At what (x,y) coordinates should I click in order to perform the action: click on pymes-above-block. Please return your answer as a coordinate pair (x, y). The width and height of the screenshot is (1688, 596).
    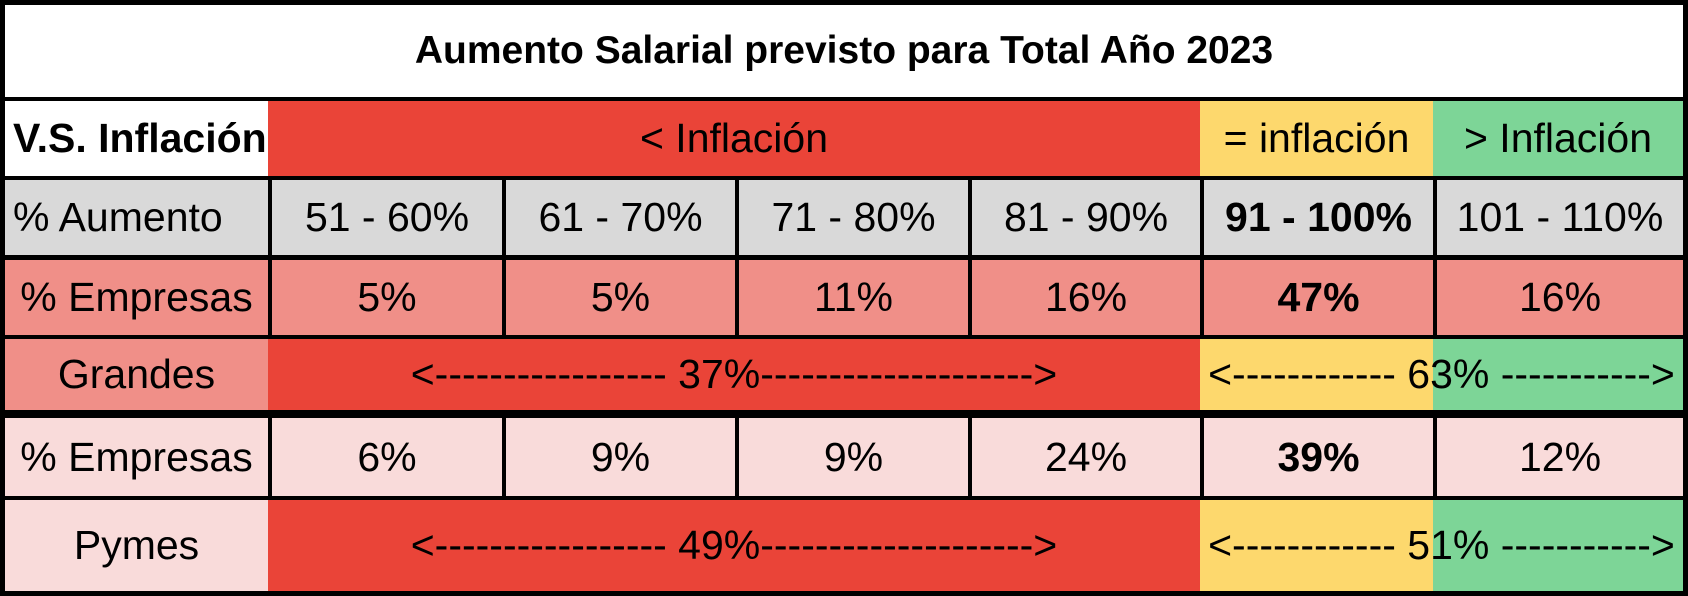
    Looking at the image, I should click on (1558, 545).